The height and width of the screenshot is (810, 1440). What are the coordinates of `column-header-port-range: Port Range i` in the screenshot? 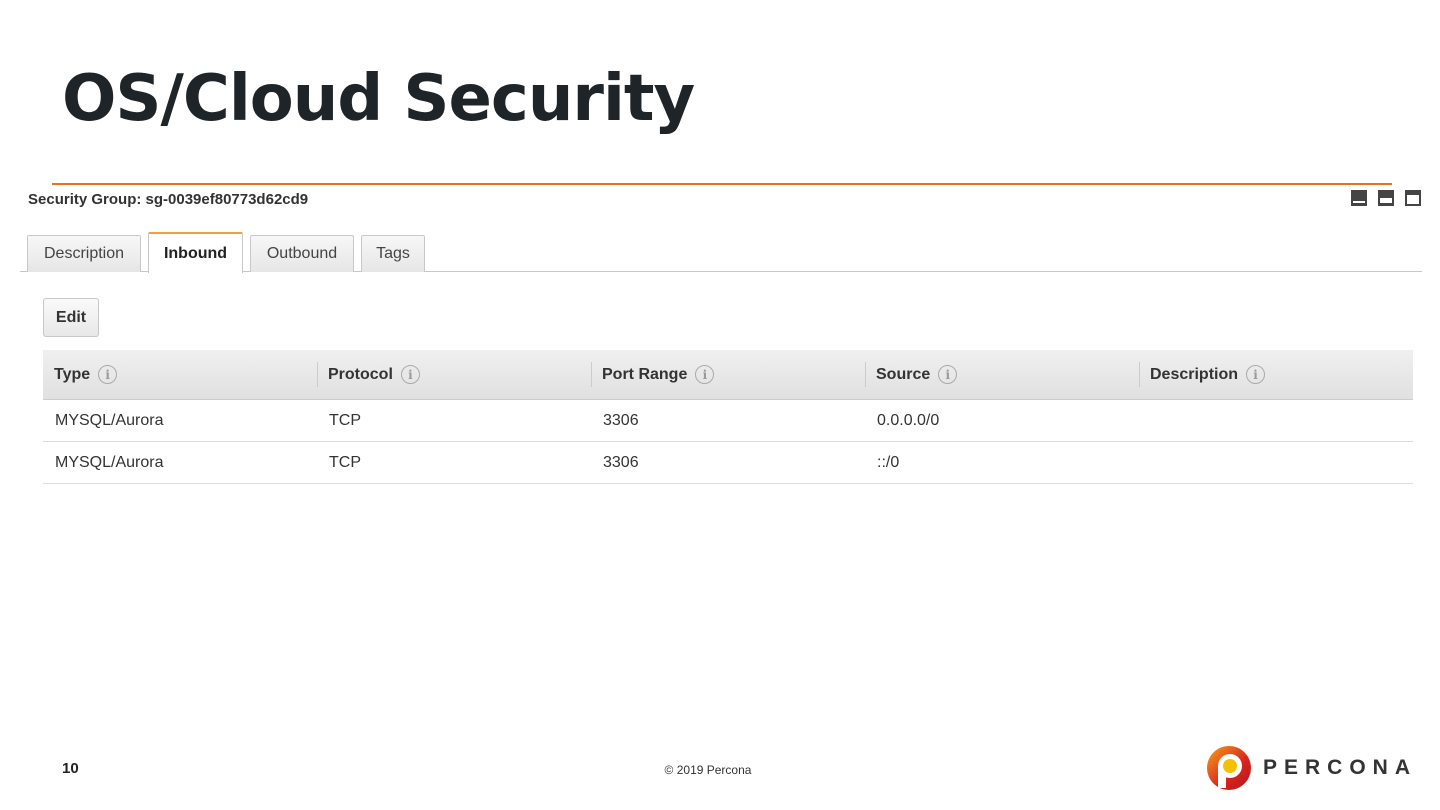 It's located at (728, 374).